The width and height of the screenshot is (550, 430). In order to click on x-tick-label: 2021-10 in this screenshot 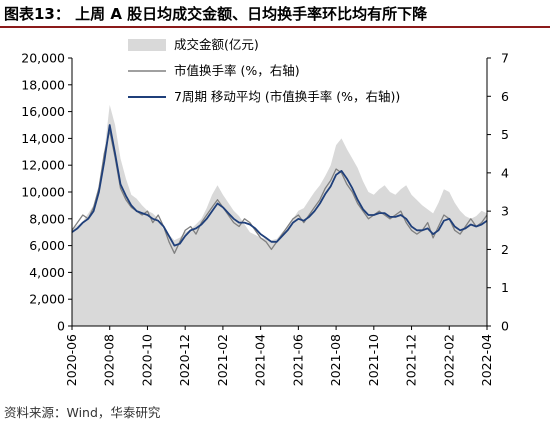, I will do `click(373, 360)`.